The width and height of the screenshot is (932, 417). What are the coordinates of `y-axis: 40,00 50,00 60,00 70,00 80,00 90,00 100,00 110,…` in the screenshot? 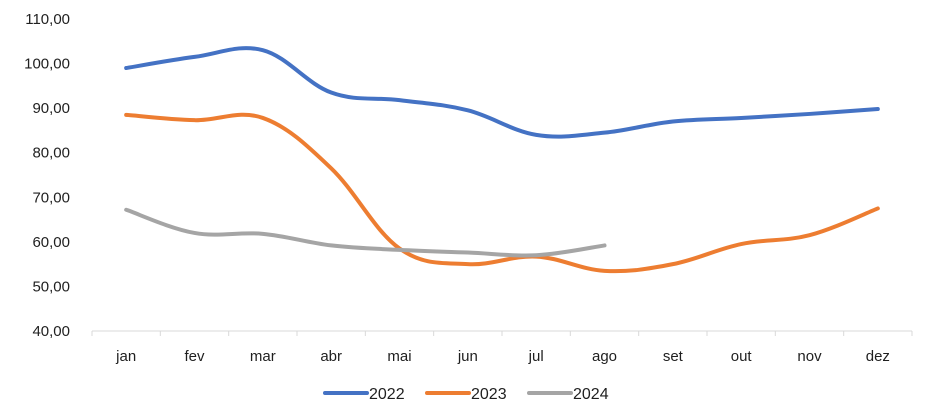 It's located at (47, 175).